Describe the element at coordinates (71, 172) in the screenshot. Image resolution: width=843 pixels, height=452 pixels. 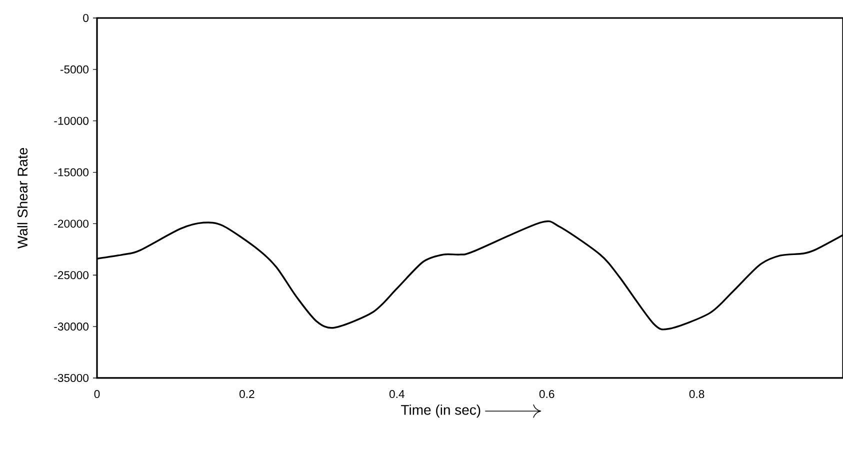
I see `y-tick-label: -15000` at that location.